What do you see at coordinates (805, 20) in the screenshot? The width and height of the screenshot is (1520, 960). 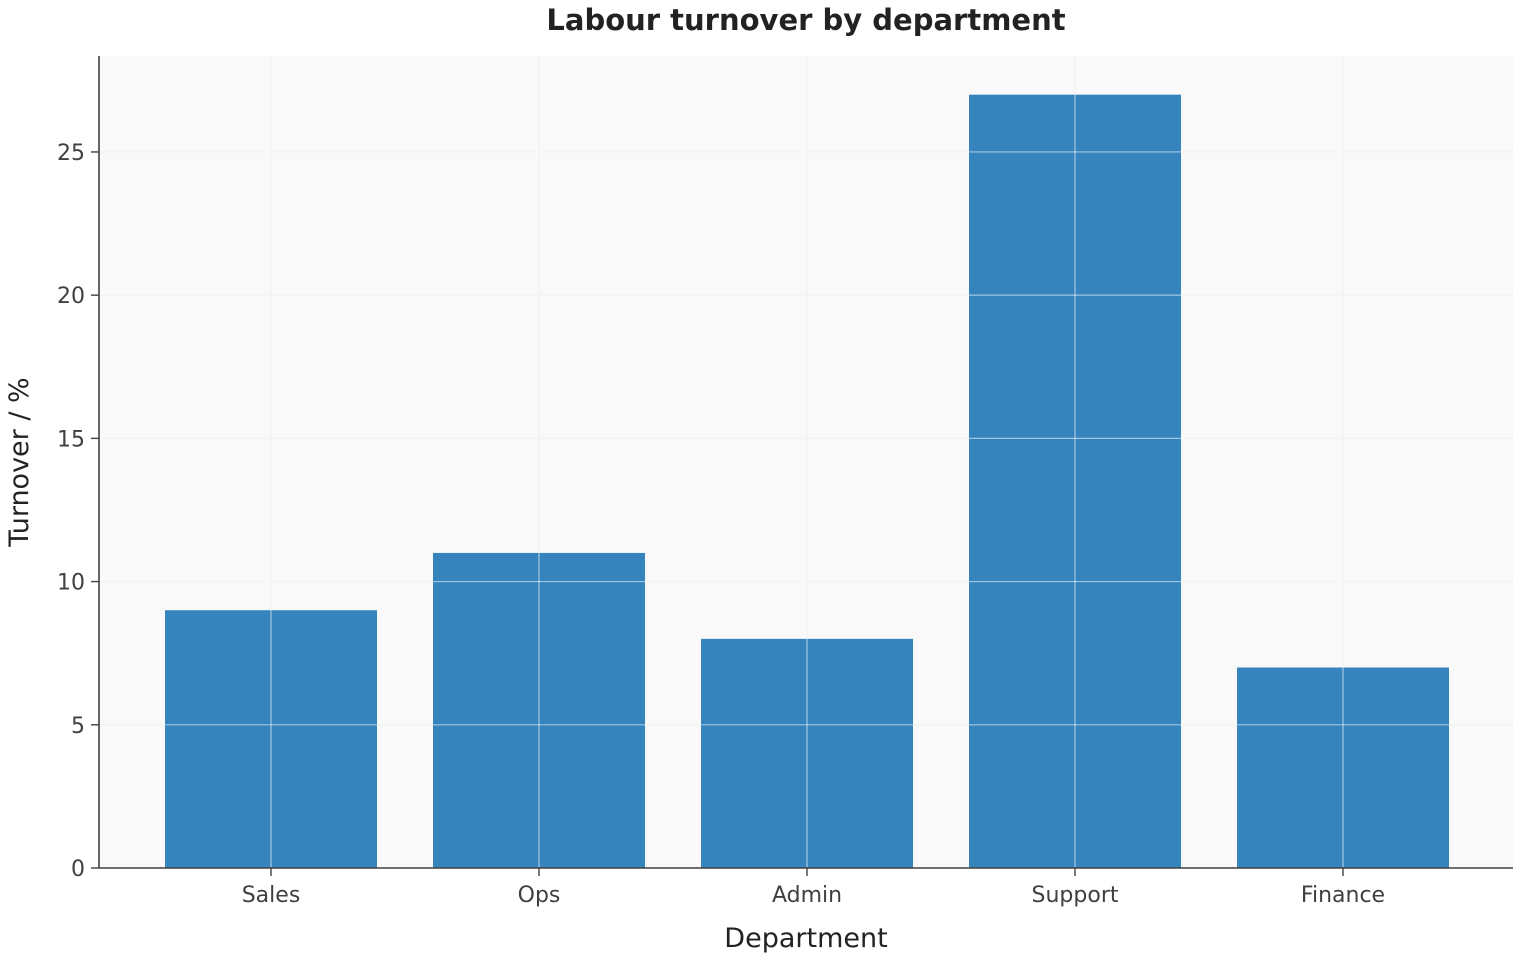 I see `chart-title: Labour turnover by department` at bounding box center [805, 20].